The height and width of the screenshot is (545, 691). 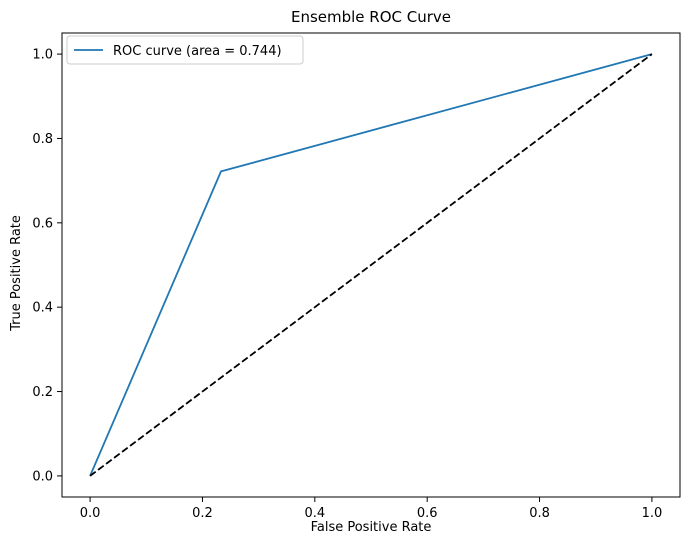 I want to click on y-tick-label: 0.6, so click(x=42, y=223).